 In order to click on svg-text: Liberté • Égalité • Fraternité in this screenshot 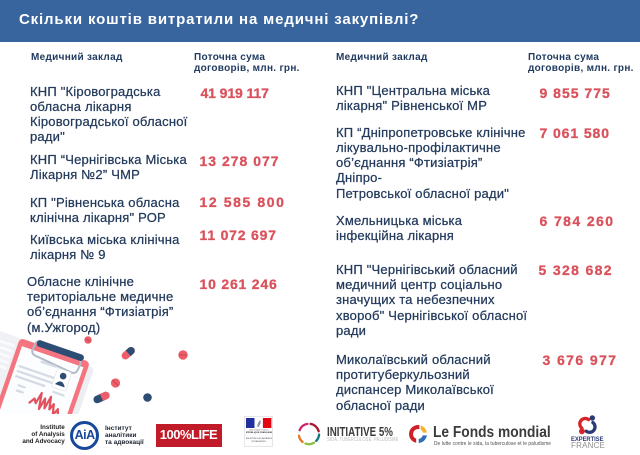, I will do `click(258, 430)`.